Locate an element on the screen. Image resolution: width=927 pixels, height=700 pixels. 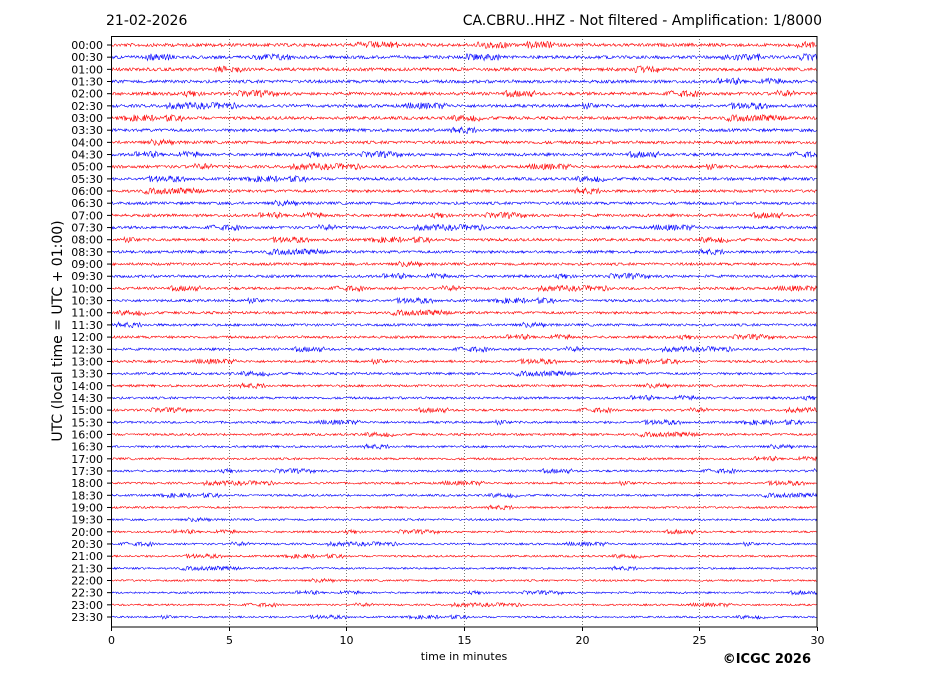
y-tick-label: 17:30 is located at coordinates (87, 471).